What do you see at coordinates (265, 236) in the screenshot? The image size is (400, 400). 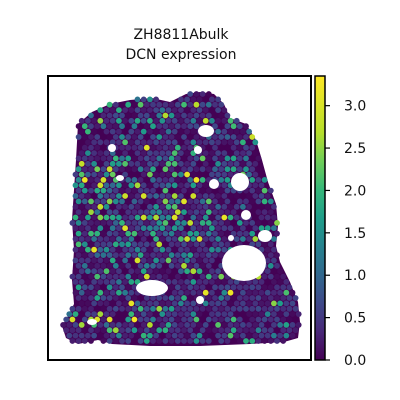 I see `tissue-hole` at bounding box center [265, 236].